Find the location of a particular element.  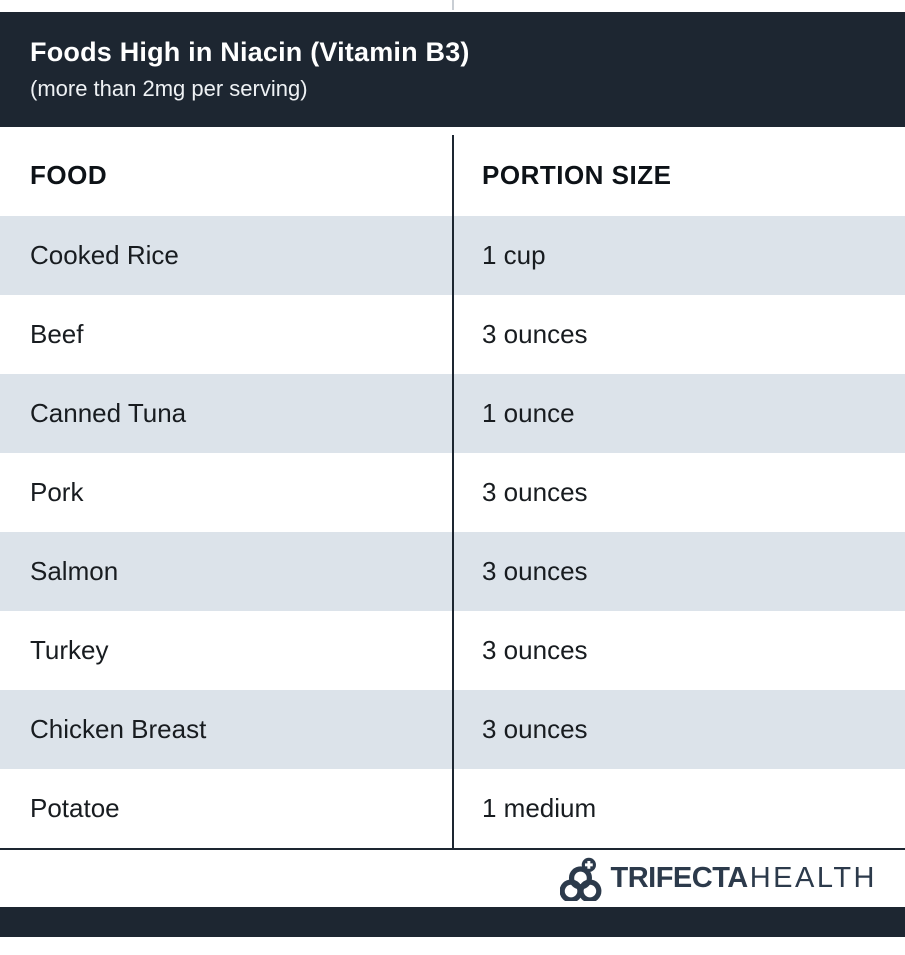

food-cell: Pork is located at coordinates (57, 492).